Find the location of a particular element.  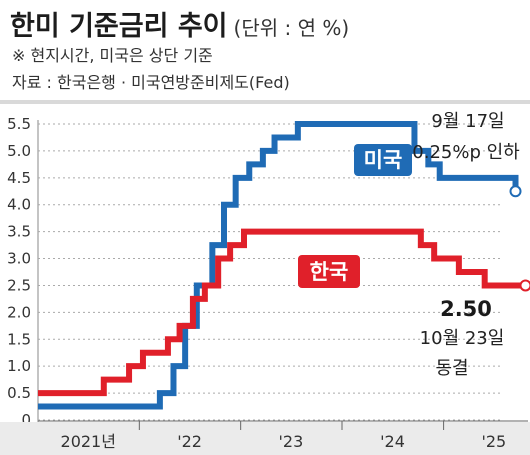

series-label-us: 미국 is located at coordinates (383, 160).